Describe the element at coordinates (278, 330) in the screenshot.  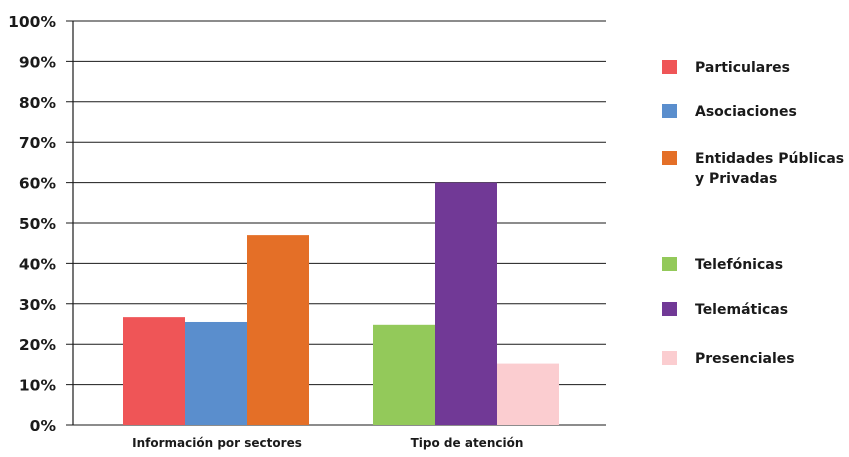
I see `bar-entidades-públicas-y-privadas` at that location.